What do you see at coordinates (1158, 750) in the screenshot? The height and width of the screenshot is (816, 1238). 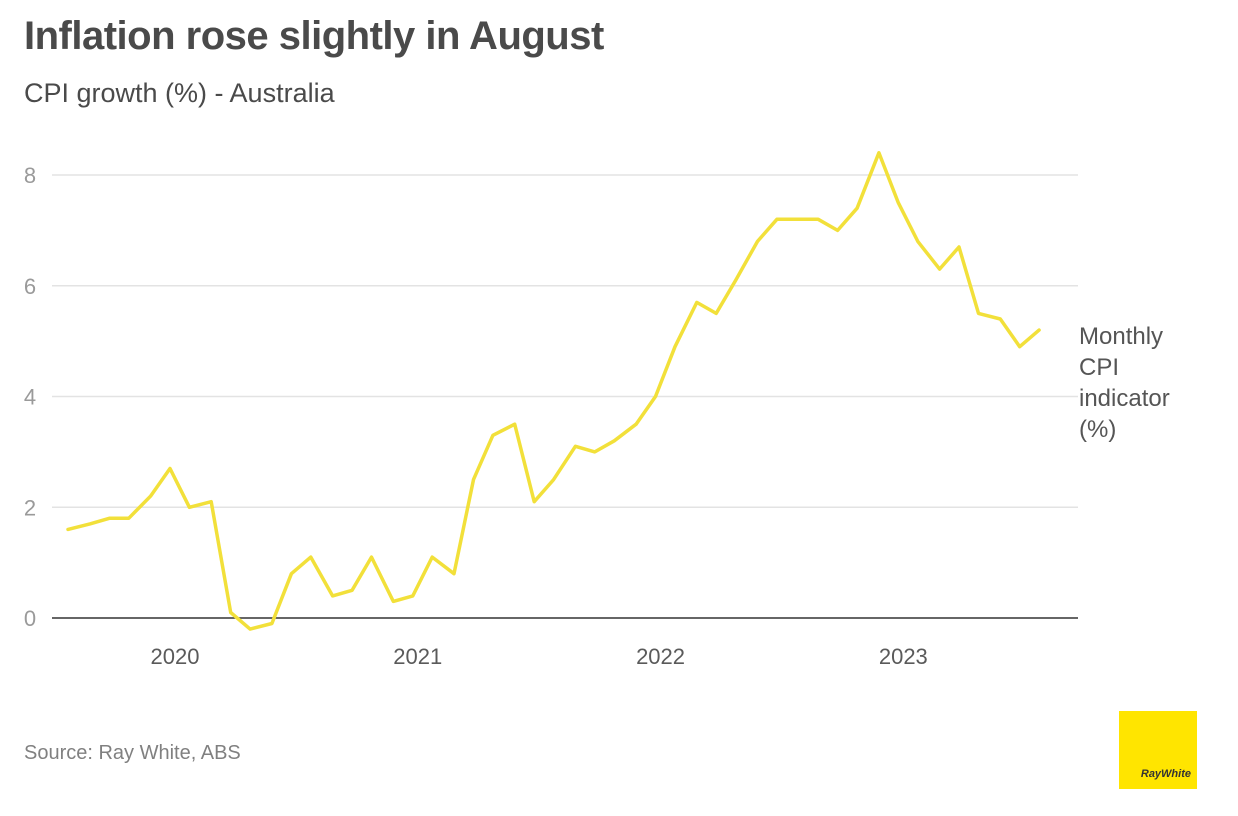 I see `ray-white-logo: RayWhite` at bounding box center [1158, 750].